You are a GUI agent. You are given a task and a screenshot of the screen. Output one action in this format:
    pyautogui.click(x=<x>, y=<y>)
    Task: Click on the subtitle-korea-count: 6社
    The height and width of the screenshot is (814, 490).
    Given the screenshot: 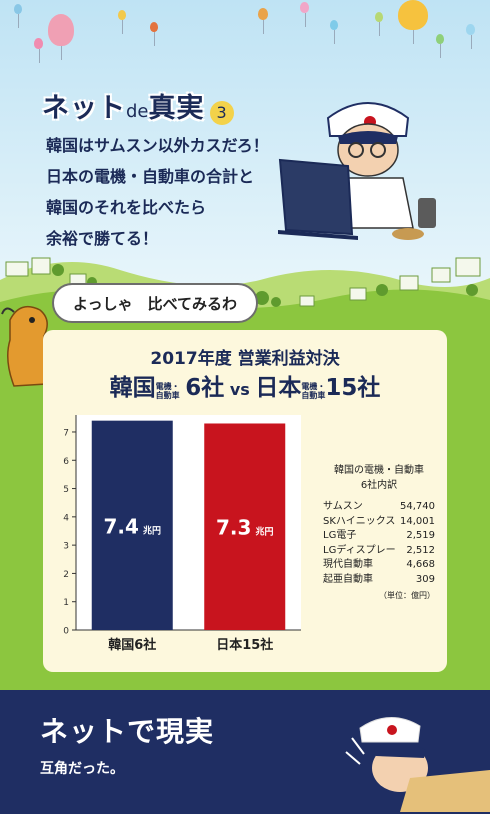 What is the action you would take?
    pyautogui.click(x=205, y=388)
    